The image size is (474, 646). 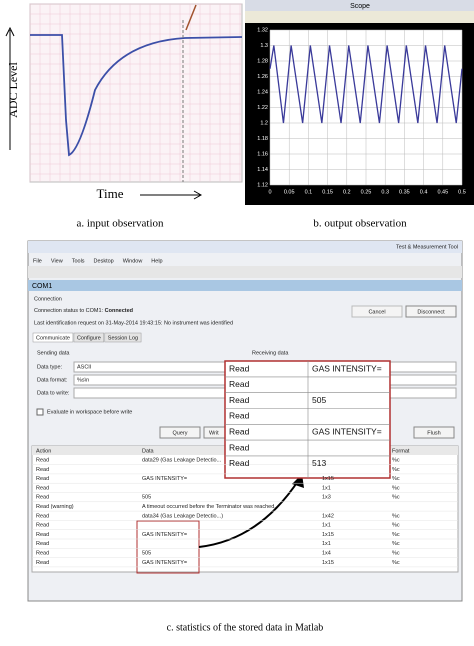 What do you see at coordinates (404, 192) in the screenshot?
I see `x-tick-label: 0.35` at bounding box center [404, 192].